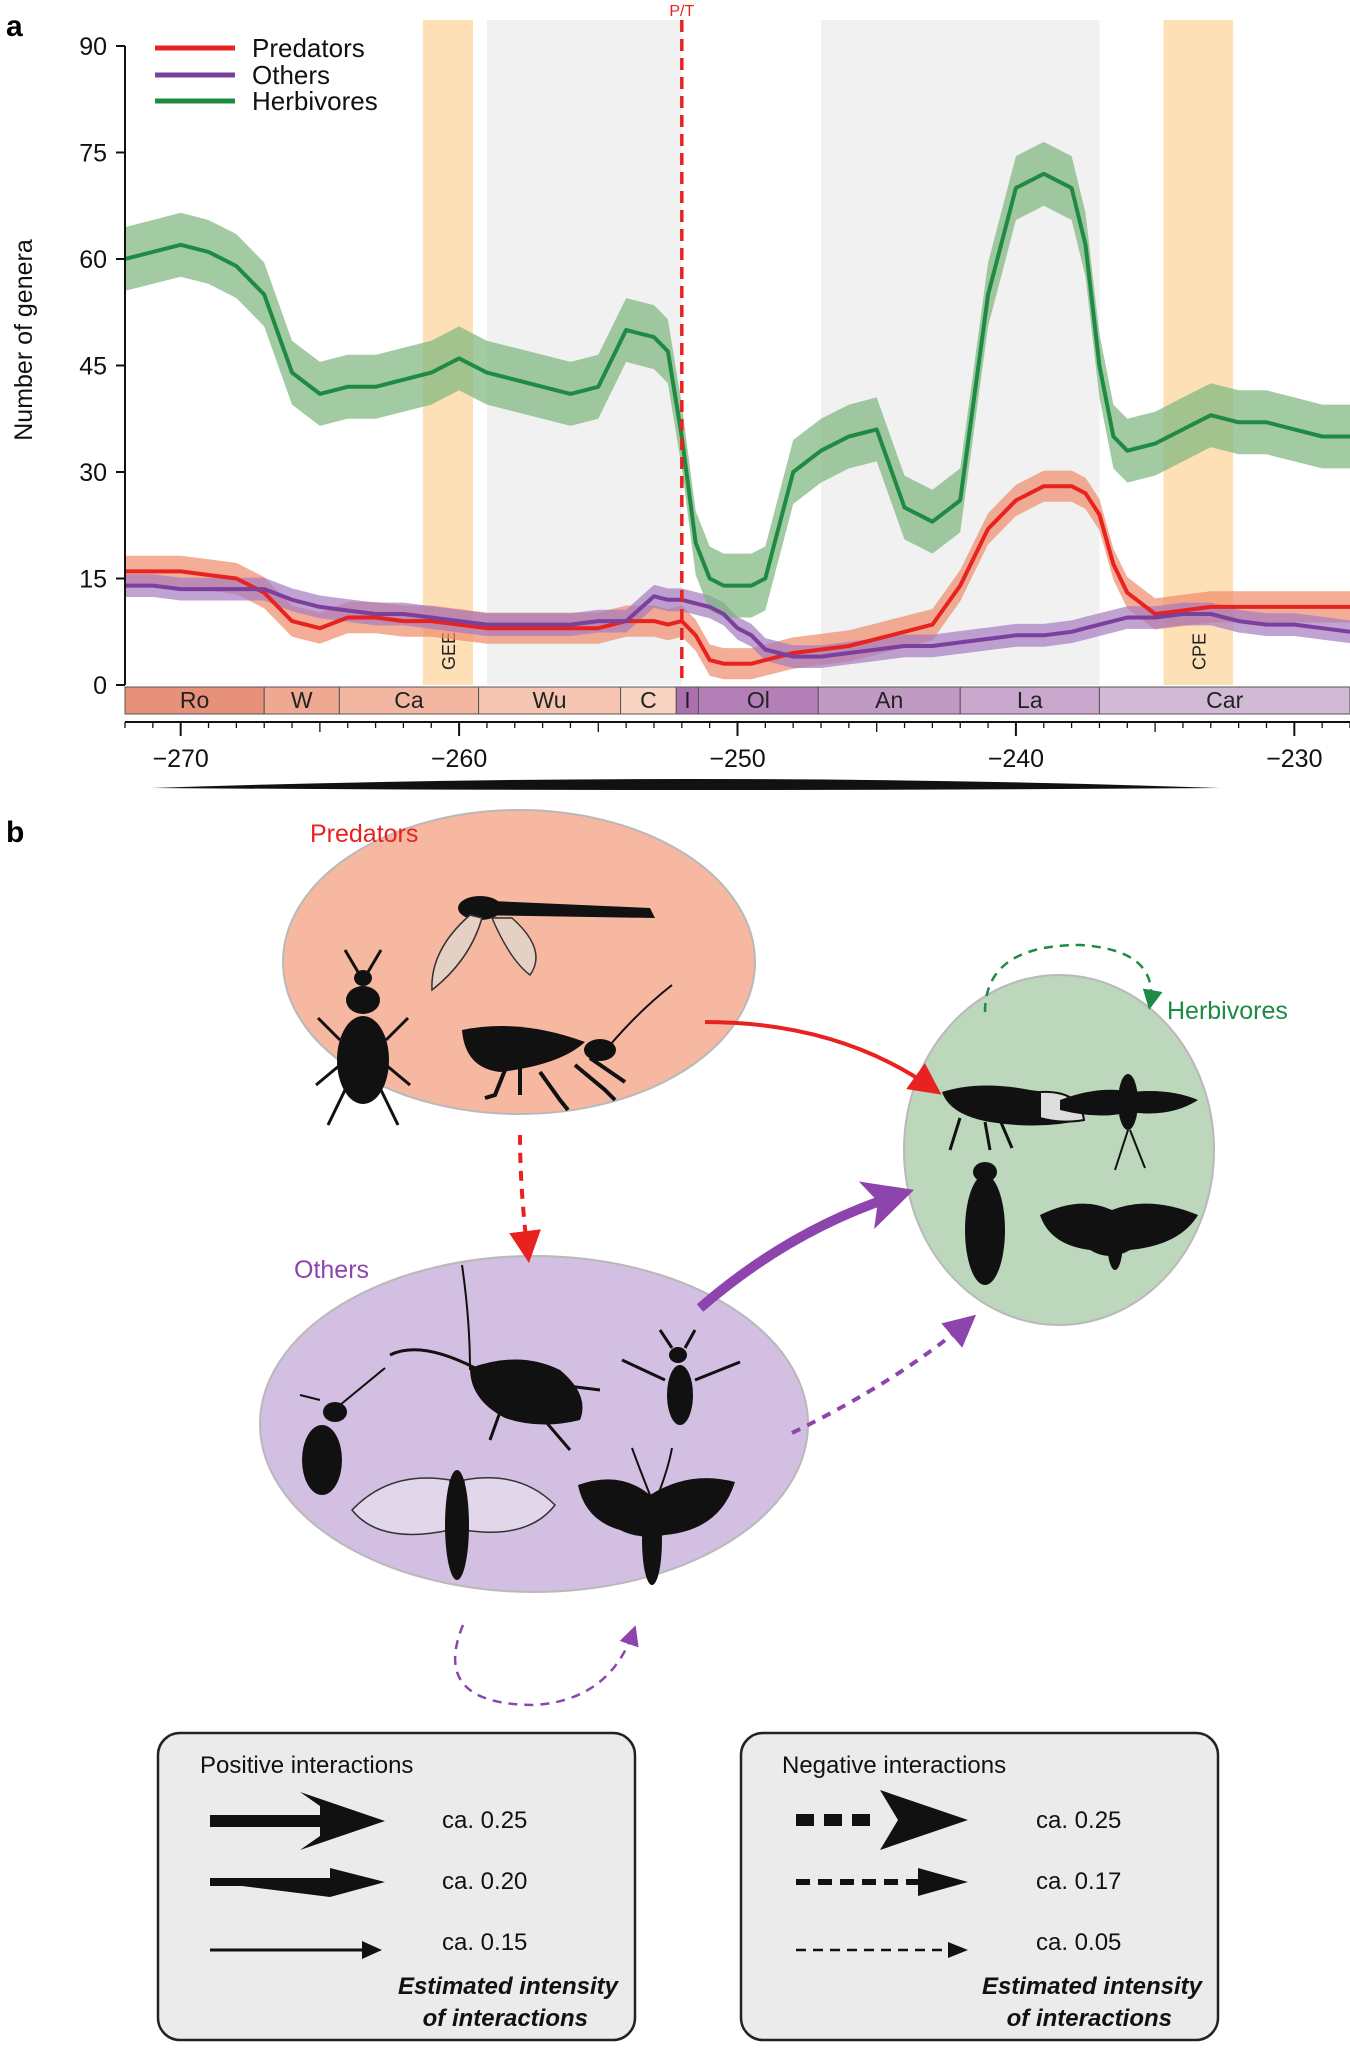 The width and height of the screenshot is (1350, 2048). I want to click on stage-label-car: Car, so click(1224, 700).